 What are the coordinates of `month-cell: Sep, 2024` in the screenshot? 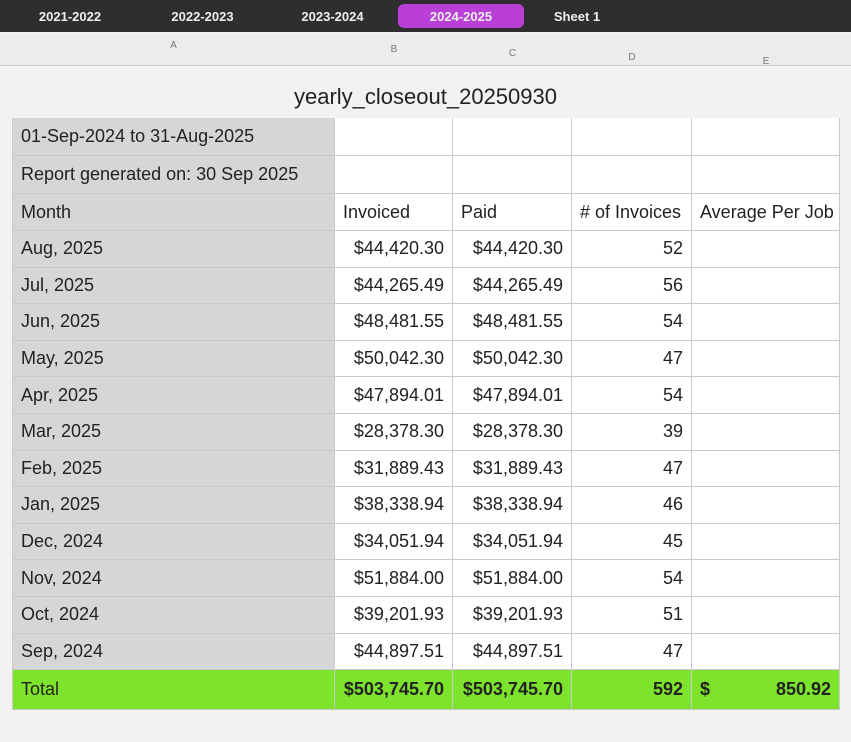 It's located at (173, 652).